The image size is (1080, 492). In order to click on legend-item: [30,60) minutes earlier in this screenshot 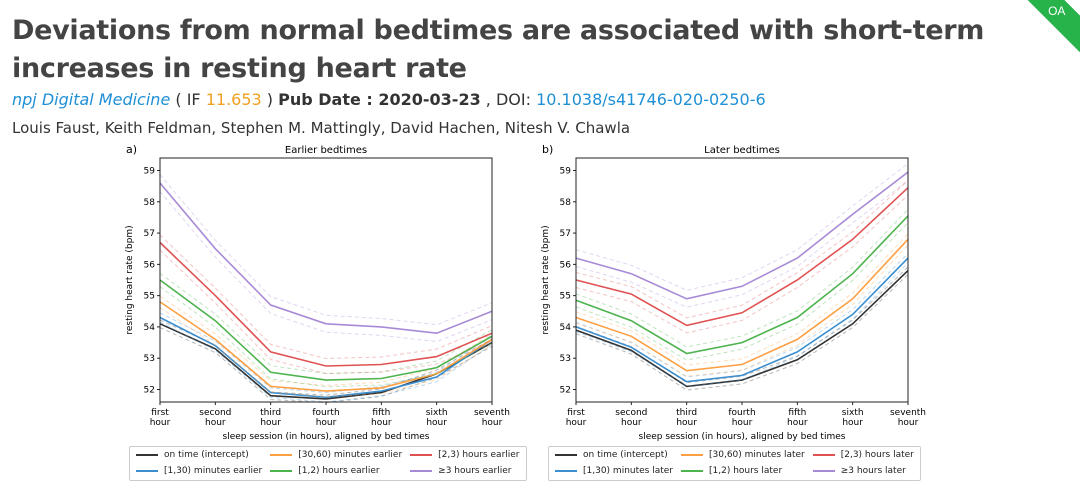, I will do `click(336, 455)`.